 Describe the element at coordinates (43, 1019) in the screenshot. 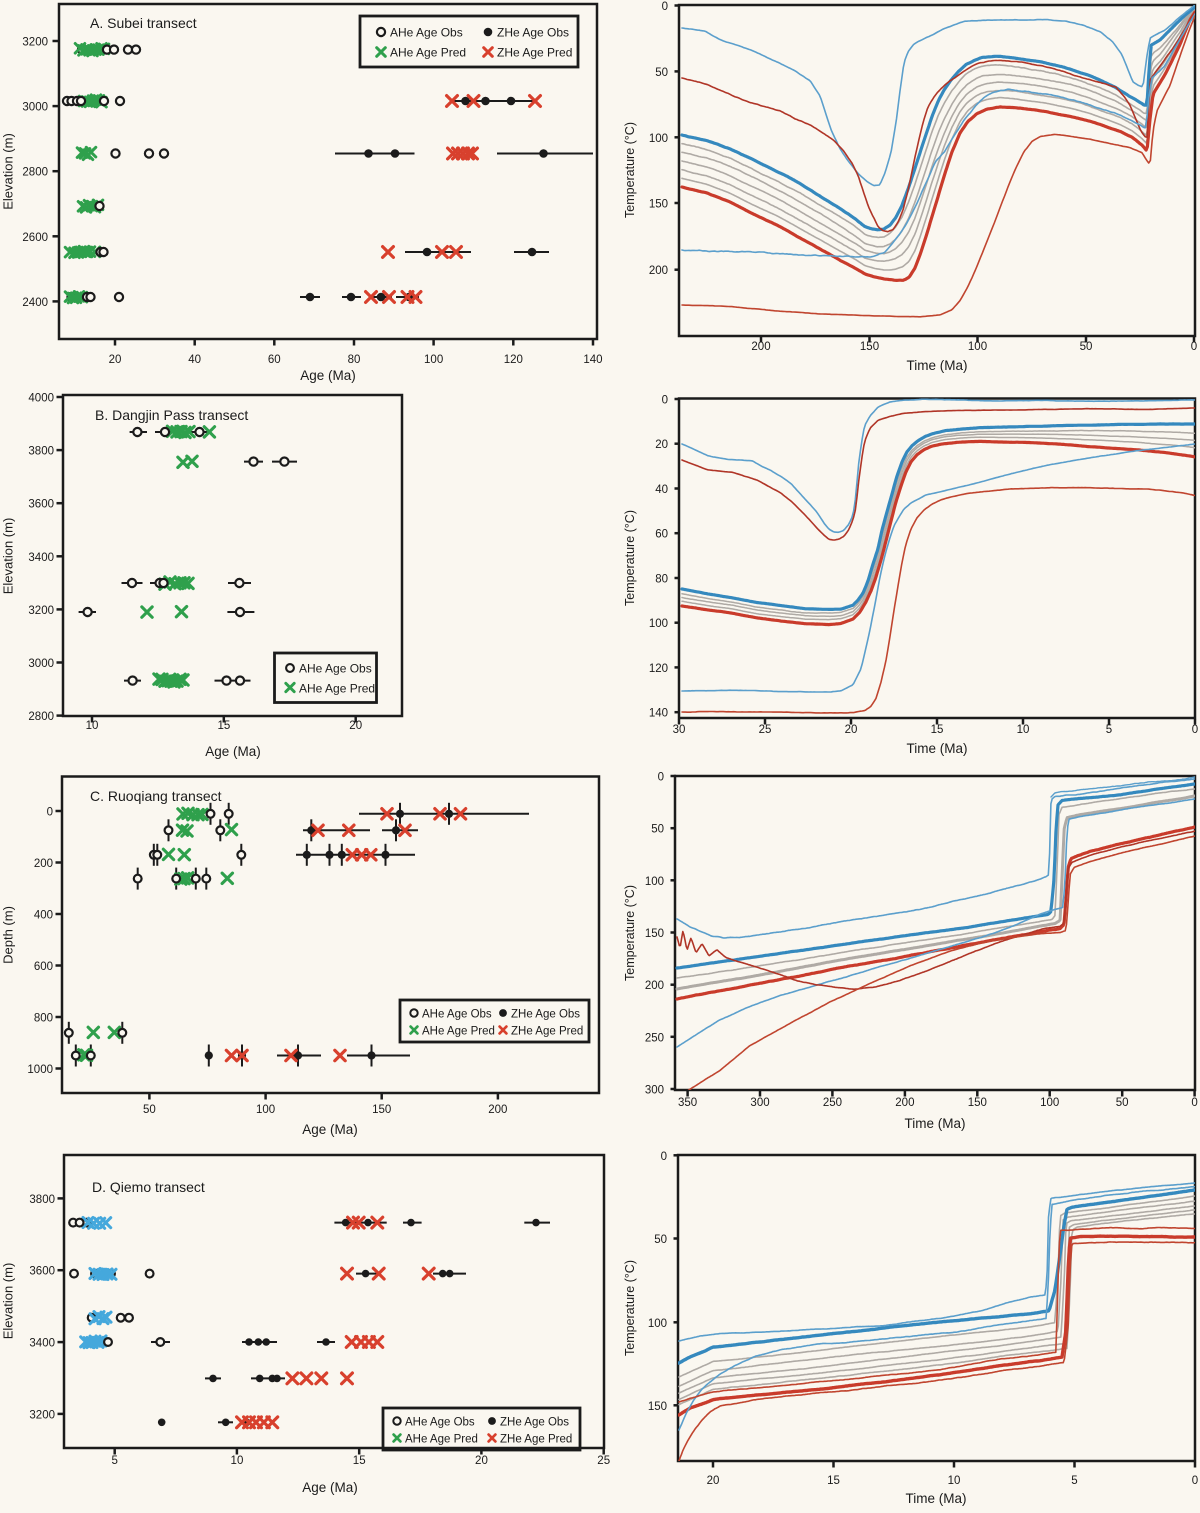

I see `svg-text: 800` at that location.